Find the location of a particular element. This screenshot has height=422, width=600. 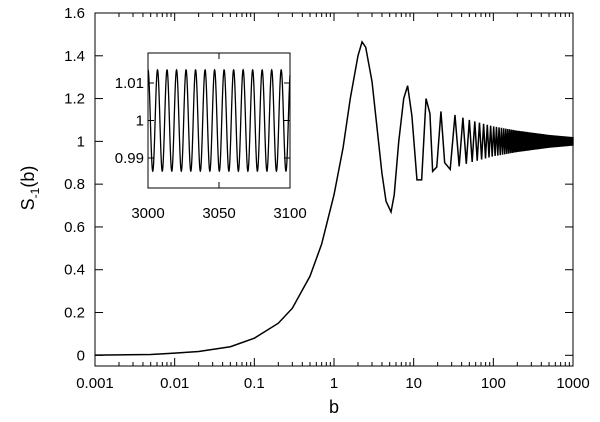

y-axis-label-sub: -1 is located at coordinates (35, 192).